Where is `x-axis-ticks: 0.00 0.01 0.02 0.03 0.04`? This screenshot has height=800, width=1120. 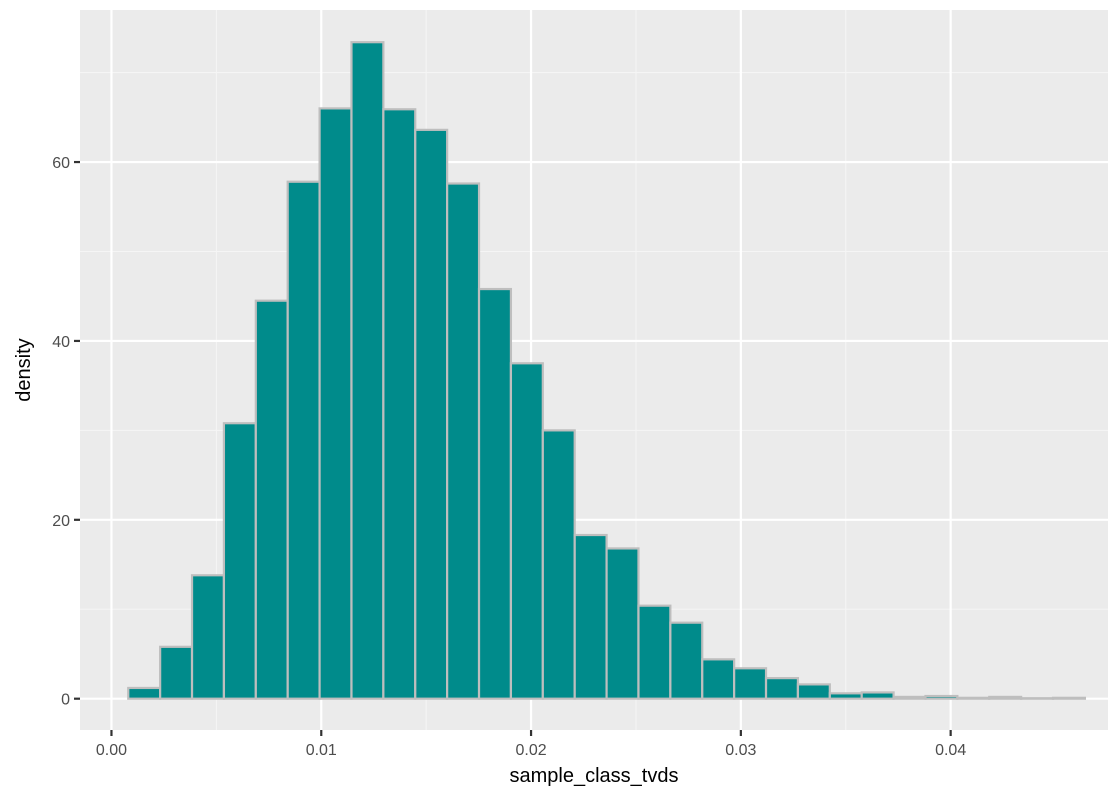 x-axis-ticks: 0.00 0.01 0.02 0.03 0.04 is located at coordinates (531, 744).